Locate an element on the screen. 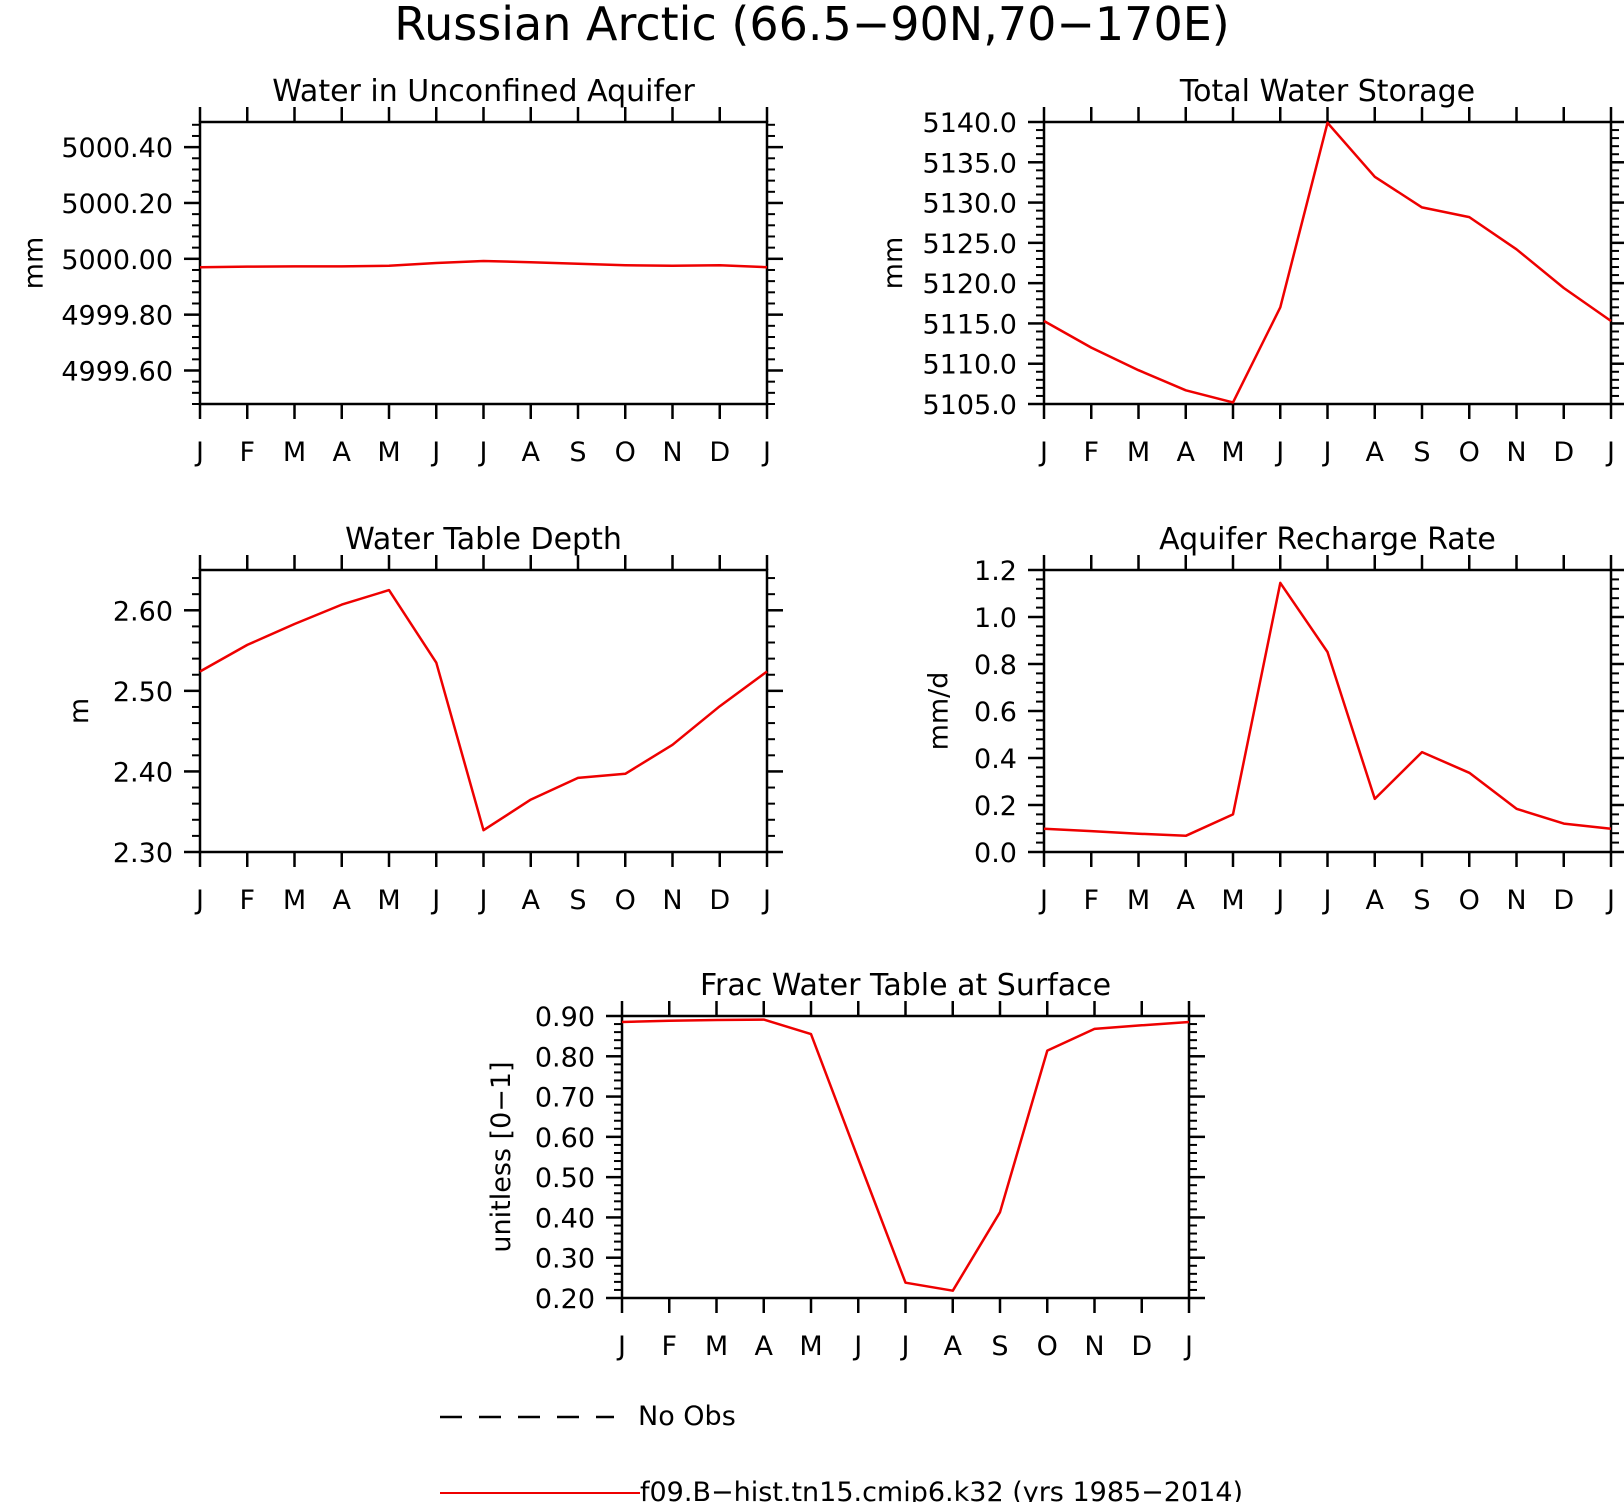  y-tick-label: 5110.0 is located at coordinates (970, 365).